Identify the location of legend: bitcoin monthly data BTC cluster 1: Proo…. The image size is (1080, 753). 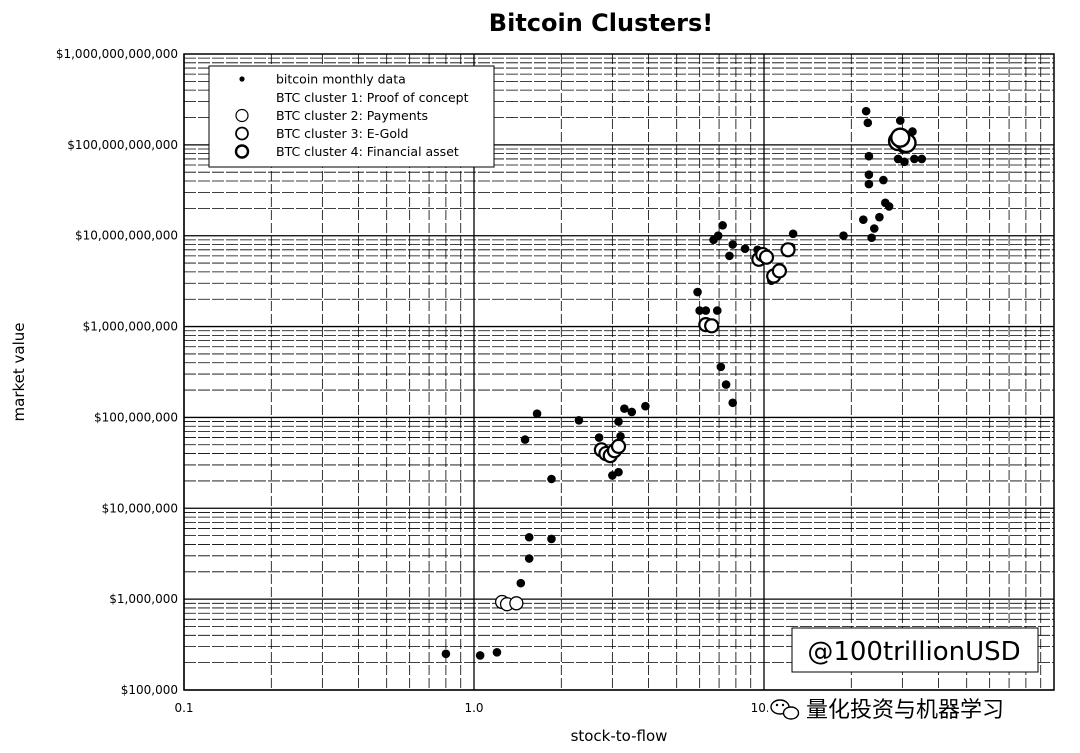
(351, 116).